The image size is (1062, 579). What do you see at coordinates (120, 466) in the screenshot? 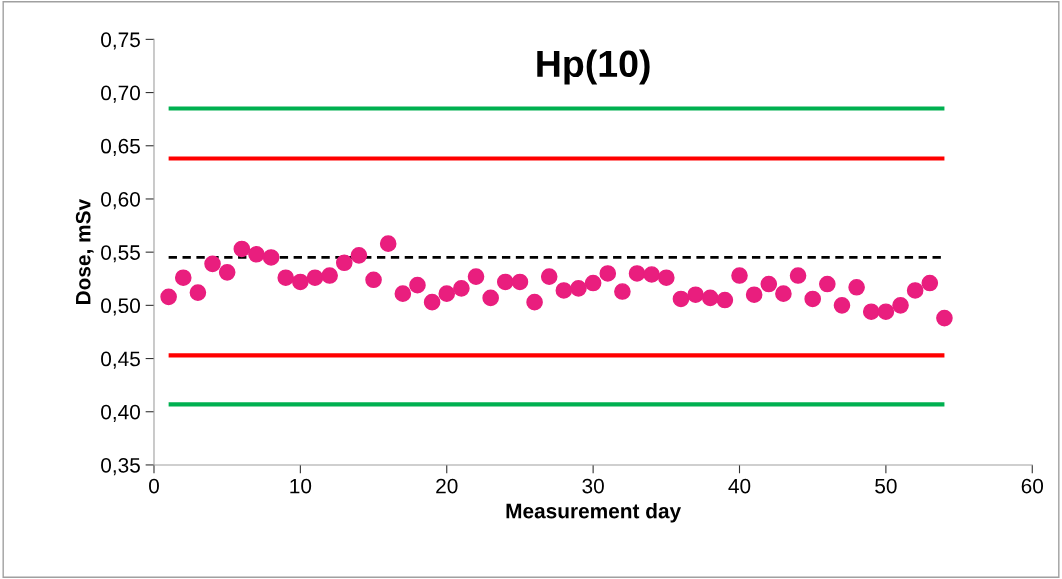
I see `y-tick-label: 0,35` at bounding box center [120, 466].